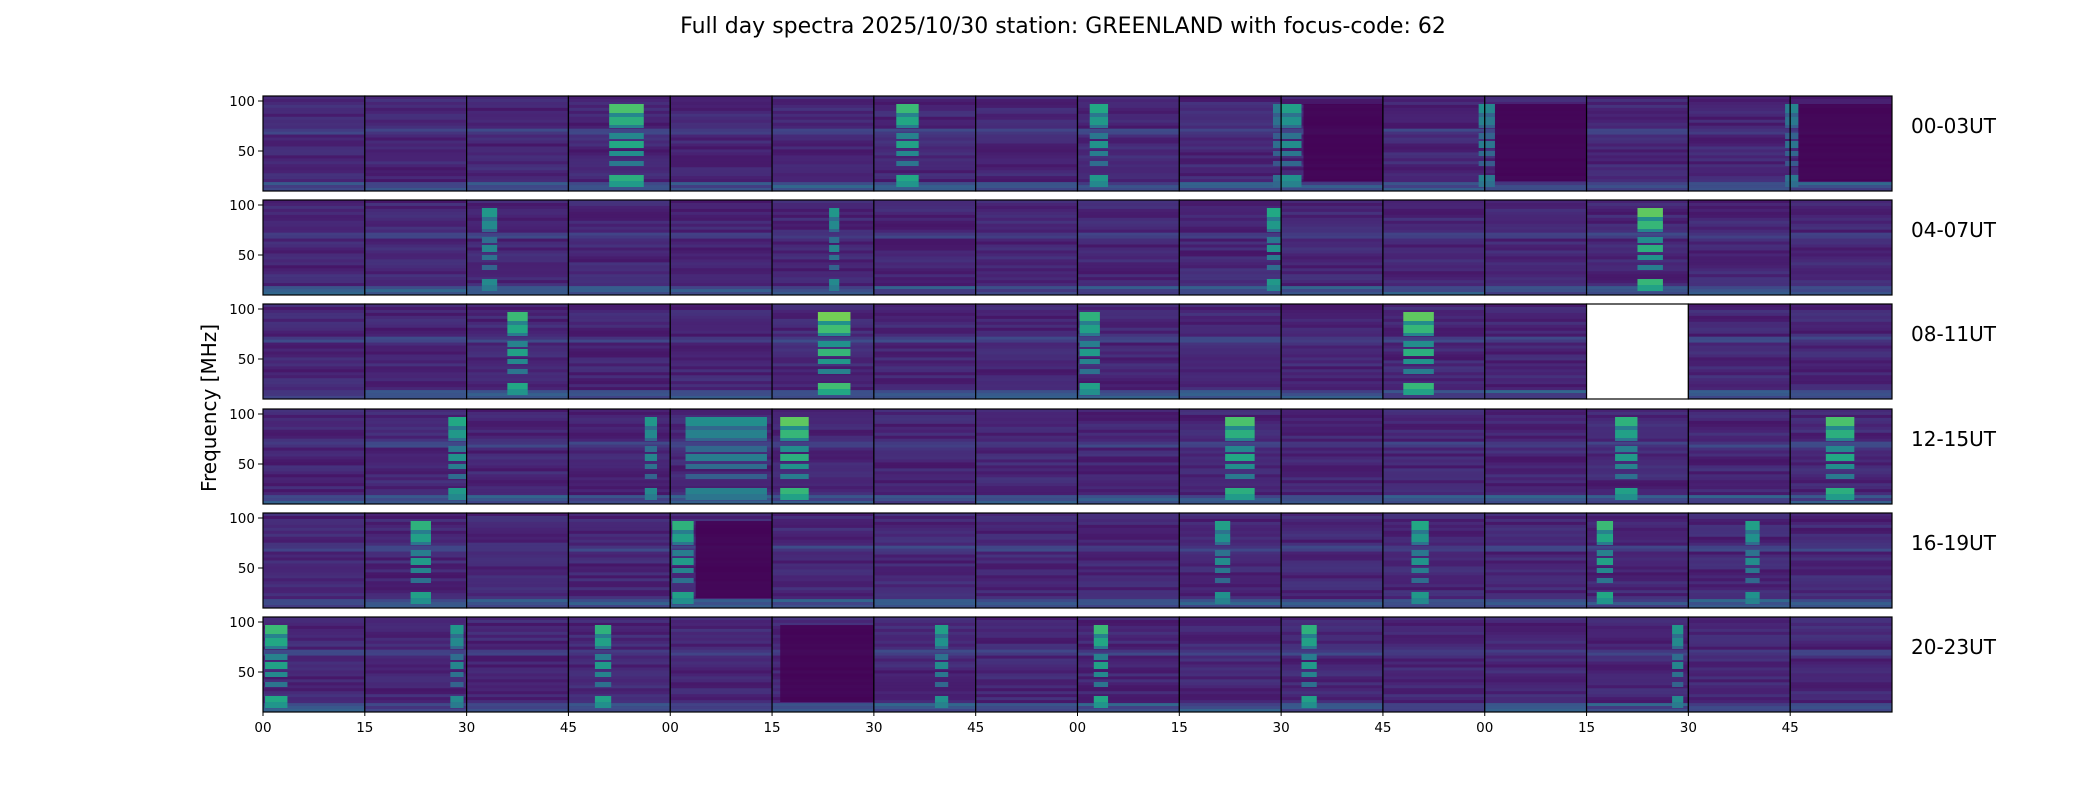 This screenshot has height=800, width=2100. Describe the element at coordinates (242, 415) in the screenshot. I see `y-tick-label: 100` at that location.